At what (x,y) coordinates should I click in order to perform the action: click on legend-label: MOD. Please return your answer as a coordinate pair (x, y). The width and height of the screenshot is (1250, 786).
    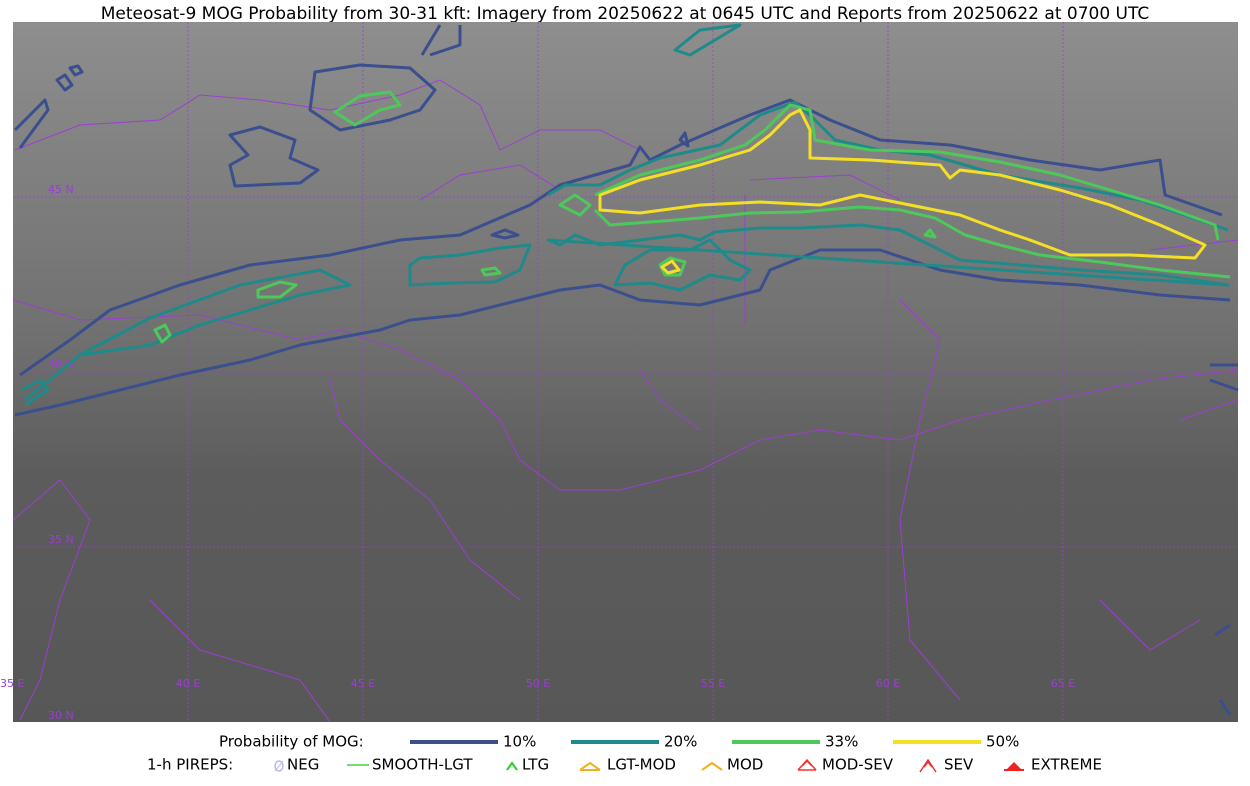
    Looking at the image, I should click on (745, 765).